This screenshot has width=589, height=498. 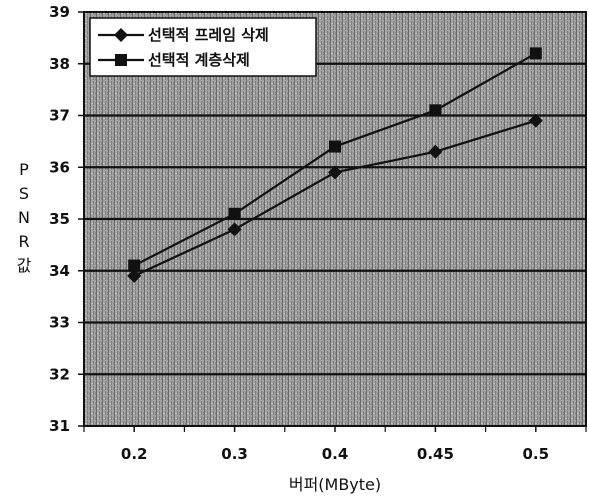 I want to click on y-axis-label-char: 값, so click(x=24, y=265).